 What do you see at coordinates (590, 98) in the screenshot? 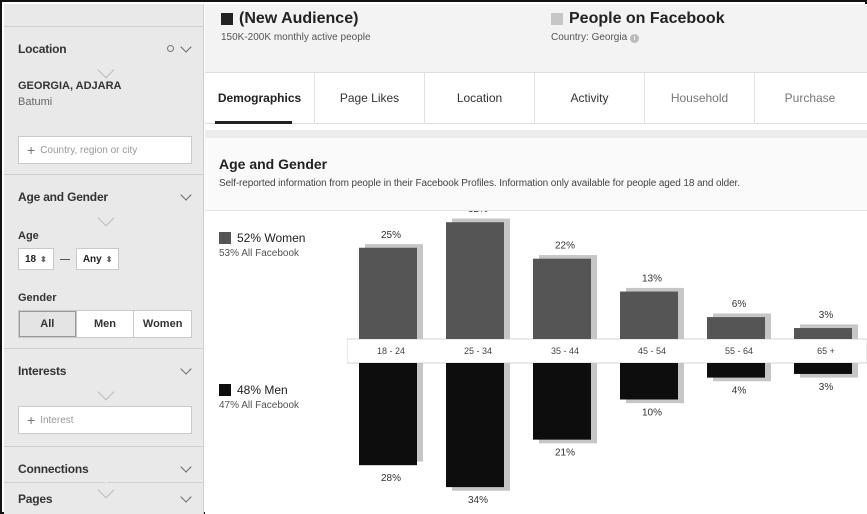
I see `tab-activity: Activity` at bounding box center [590, 98].